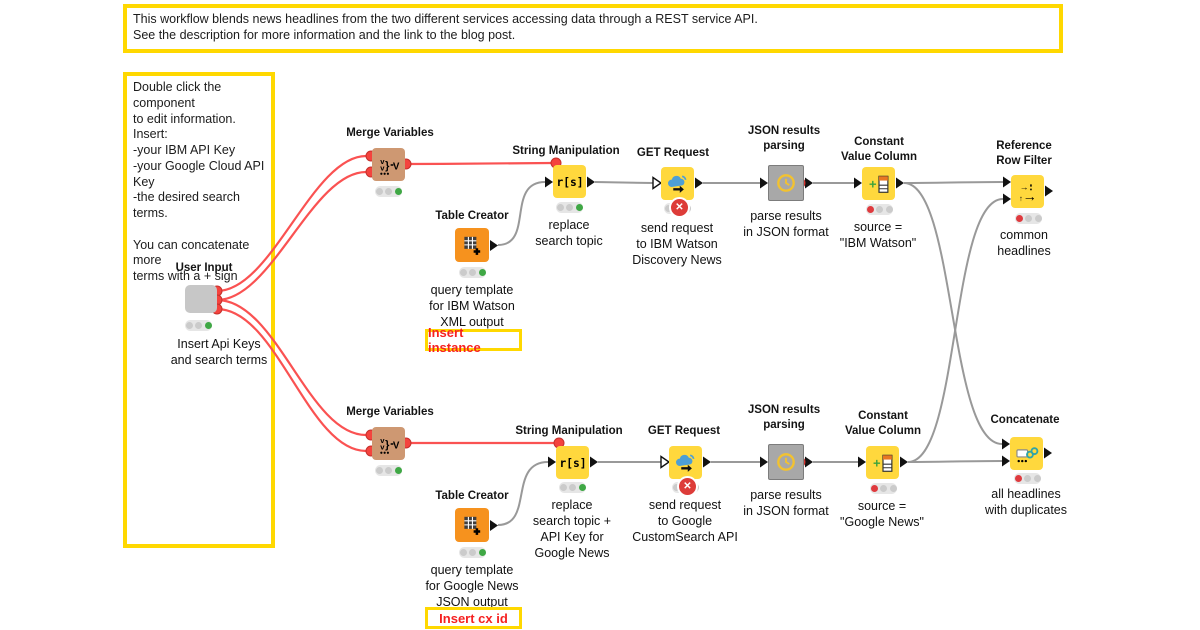 Image resolution: width=1200 pixels, height=630 pixels. Describe the element at coordinates (390, 133) in the screenshot. I see `node-label-merge-variables-top: Merge Variables` at that location.